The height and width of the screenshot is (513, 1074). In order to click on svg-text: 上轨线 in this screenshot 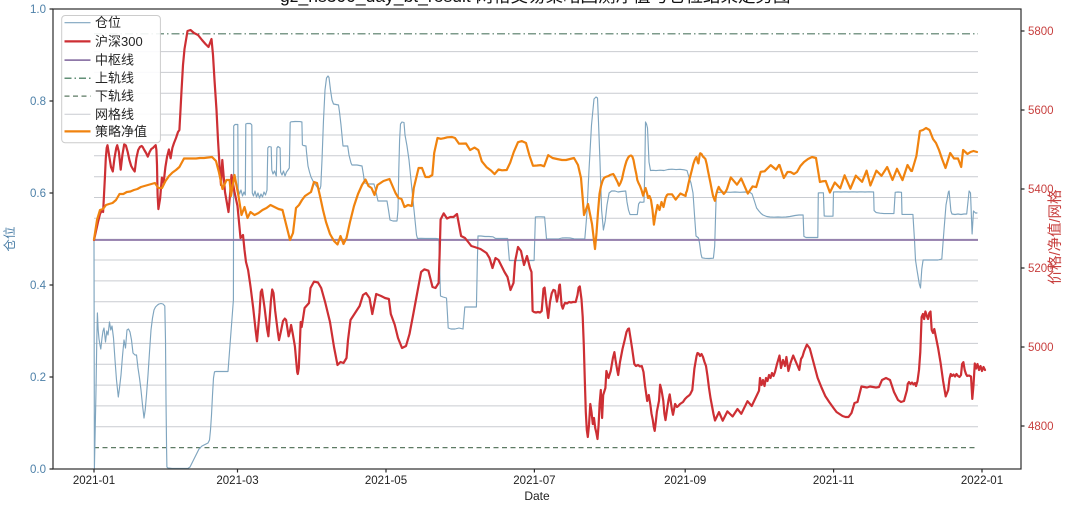, I will do `click(114, 78)`.